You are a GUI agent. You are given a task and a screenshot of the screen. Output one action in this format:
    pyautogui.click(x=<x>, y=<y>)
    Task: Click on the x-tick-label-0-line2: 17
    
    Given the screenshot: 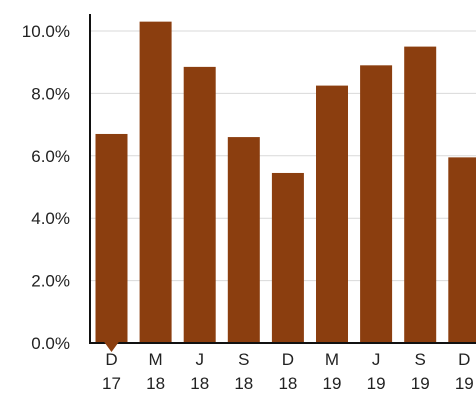 What is the action you would take?
    pyautogui.click(x=111, y=383)
    